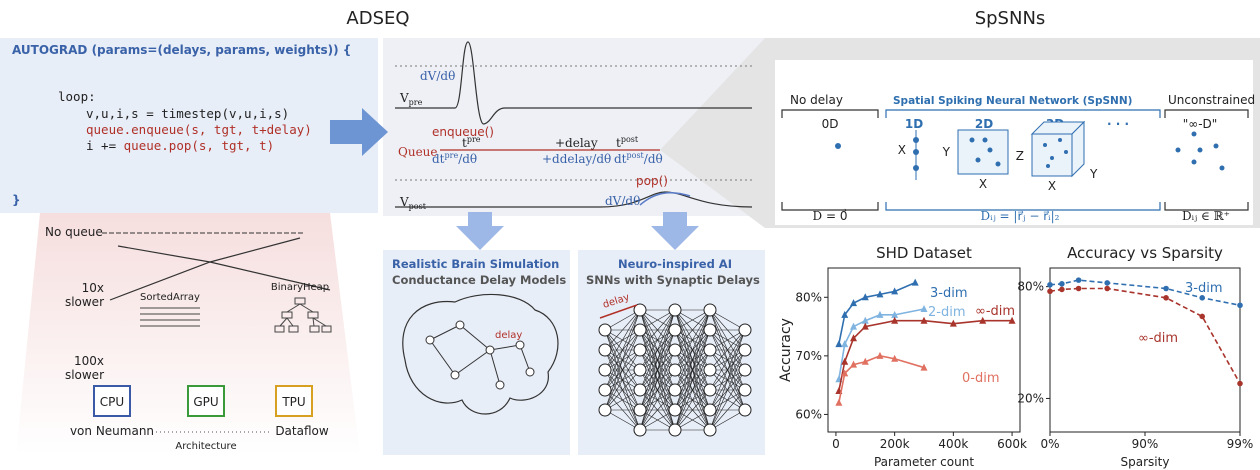 The height and width of the screenshot is (470, 1260). Describe the element at coordinates (1118, 124) in the screenshot. I see `dim-label: · · ·` at that location.